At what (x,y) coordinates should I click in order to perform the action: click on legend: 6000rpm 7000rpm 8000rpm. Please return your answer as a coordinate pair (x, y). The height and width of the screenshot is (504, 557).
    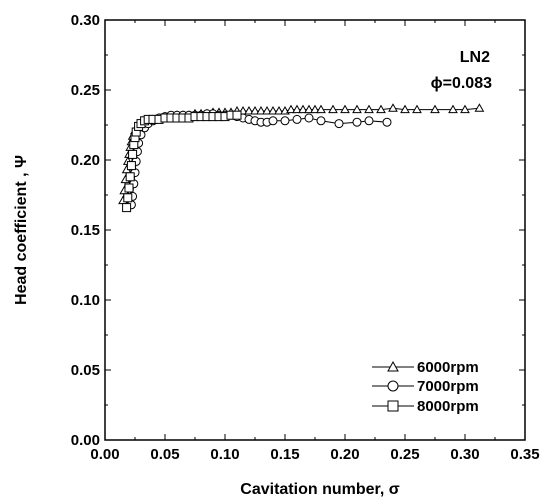
    Looking at the image, I should click on (425, 387).